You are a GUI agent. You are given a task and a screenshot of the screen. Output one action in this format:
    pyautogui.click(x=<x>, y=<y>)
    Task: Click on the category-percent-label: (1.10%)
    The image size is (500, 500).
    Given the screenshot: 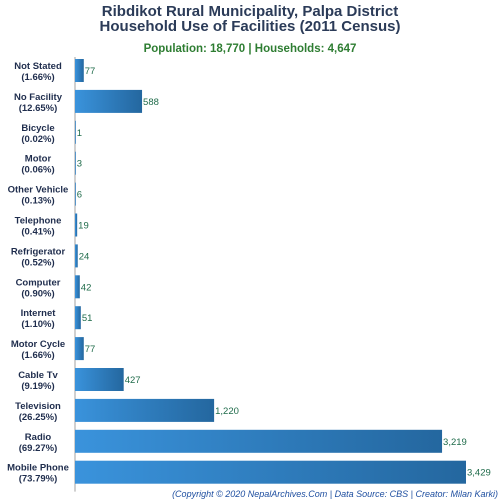 What is the action you would take?
    pyautogui.click(x=37, y=324)
    